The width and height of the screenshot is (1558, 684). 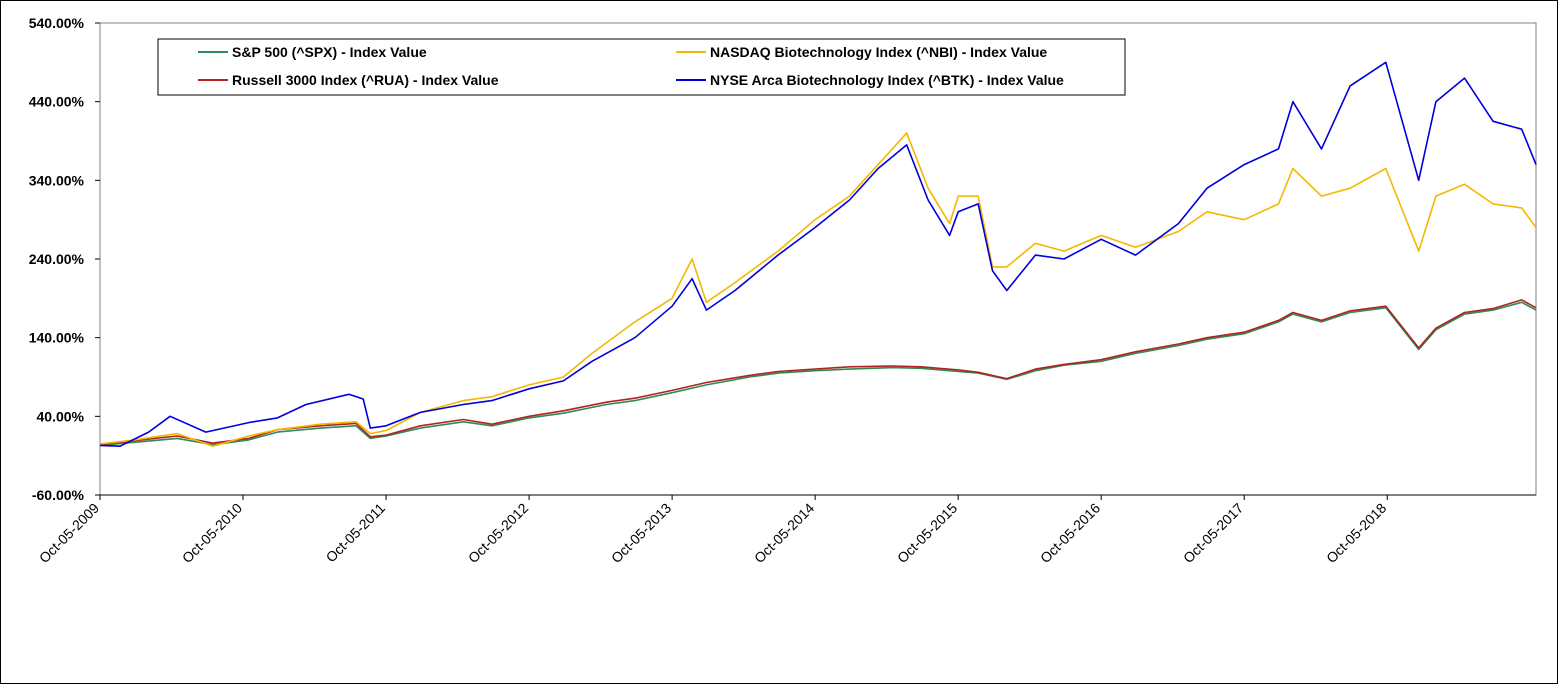 I want to click on legend-box, so click(x=641, y=67).